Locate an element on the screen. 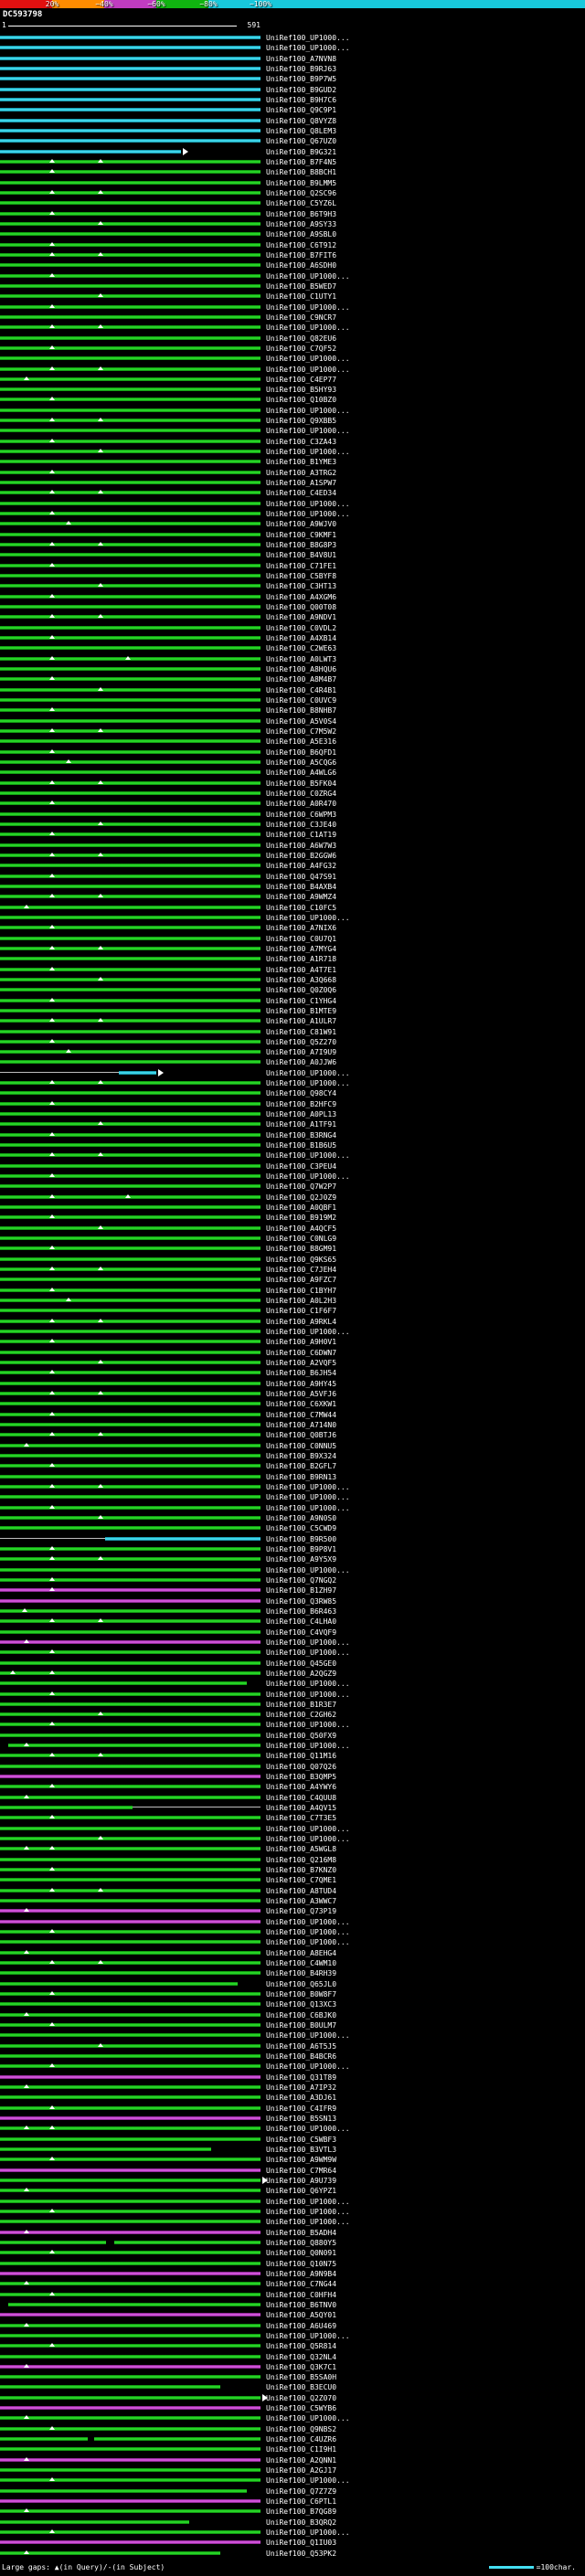  hit-label: UniRef100_Q0BTJ6 is located at coordinates (301, 1435).